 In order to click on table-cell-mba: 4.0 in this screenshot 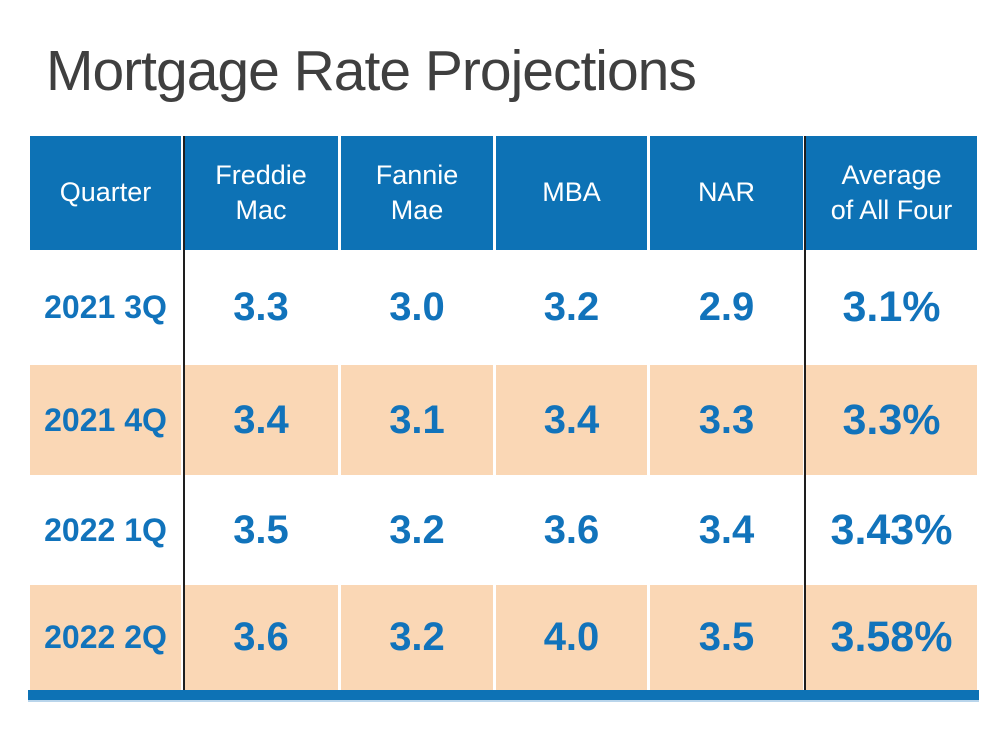, I will do `click(573, 637)`.